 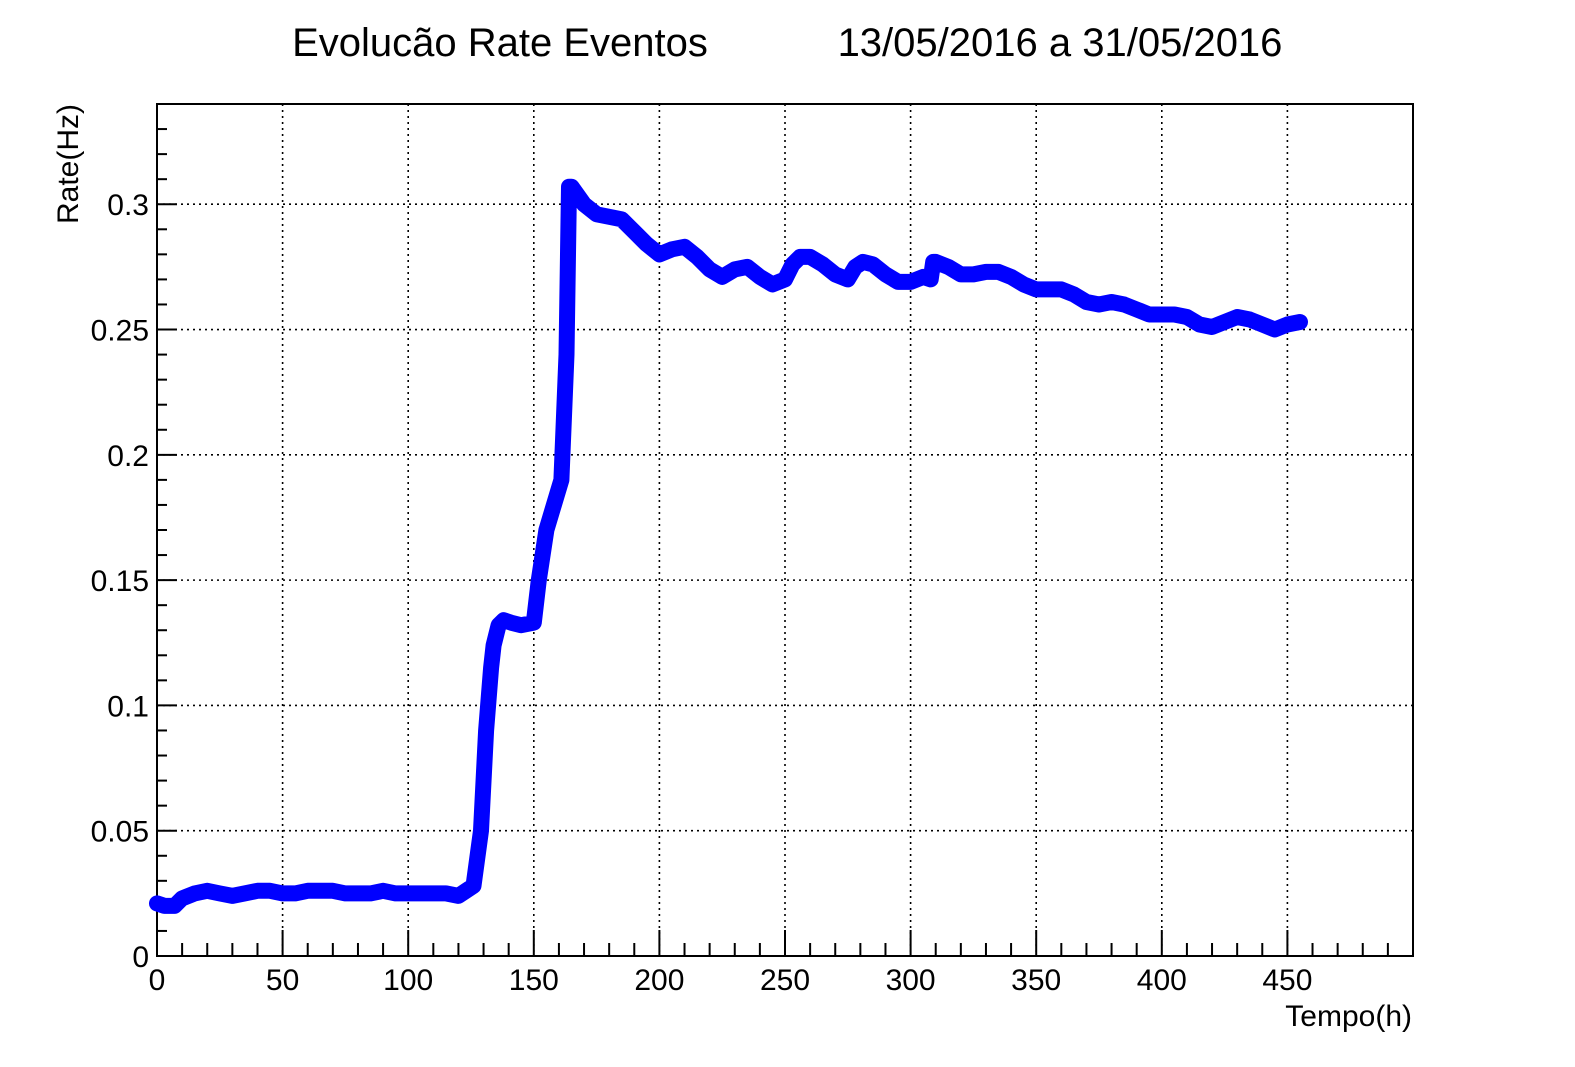 What do you see at coordinates (1036, 980) in the screenshot?
I see `x-tick-label: 350` at bounding box center [1036, 980].